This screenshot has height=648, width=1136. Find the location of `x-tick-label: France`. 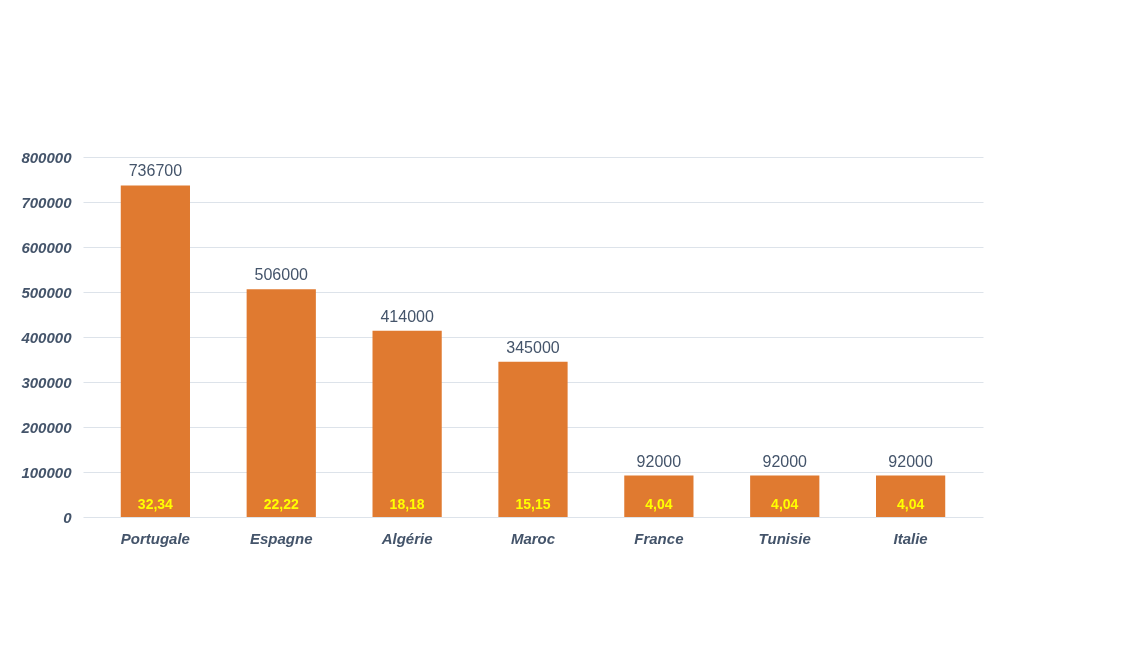

x-tick-label: France is located at coordinates (659, 538).